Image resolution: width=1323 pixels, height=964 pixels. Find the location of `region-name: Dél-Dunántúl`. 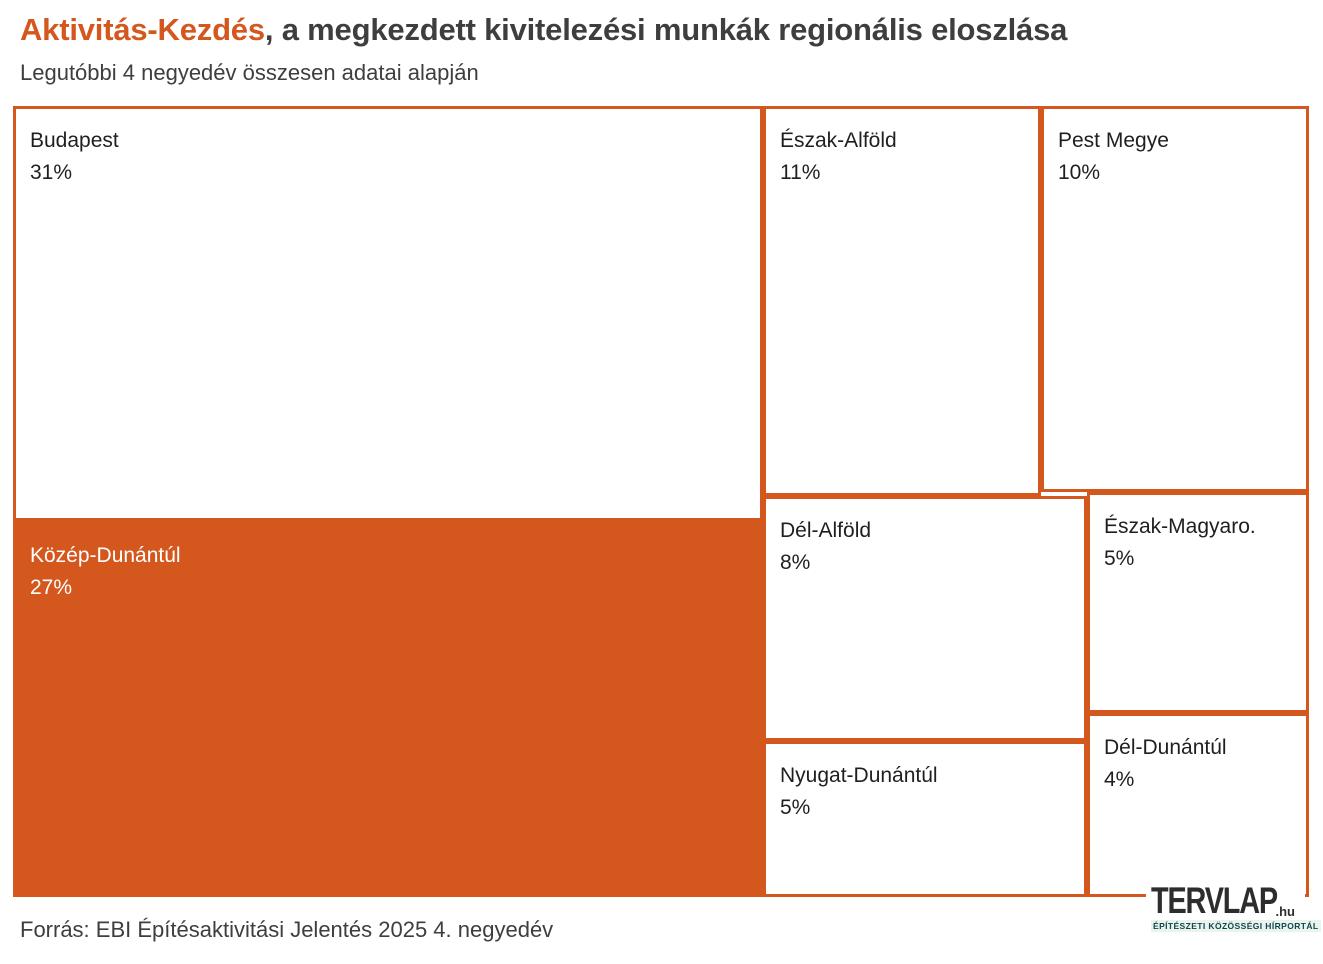

region-name: Dél-Dunántúl is located at coordinates (1165, 747).